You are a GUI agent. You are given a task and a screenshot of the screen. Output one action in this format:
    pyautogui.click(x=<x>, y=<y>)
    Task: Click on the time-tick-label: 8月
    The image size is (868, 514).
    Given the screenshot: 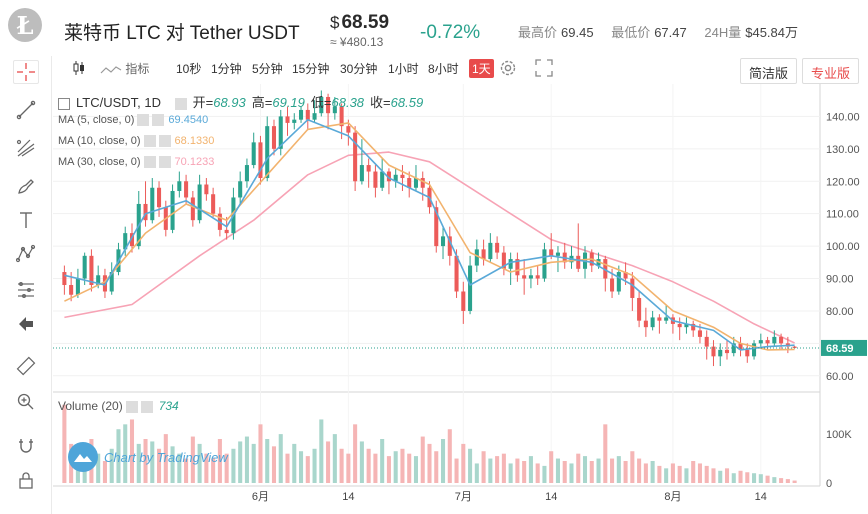 What is the action you would take?
    pyautogui.click(x=672, y=497)
    